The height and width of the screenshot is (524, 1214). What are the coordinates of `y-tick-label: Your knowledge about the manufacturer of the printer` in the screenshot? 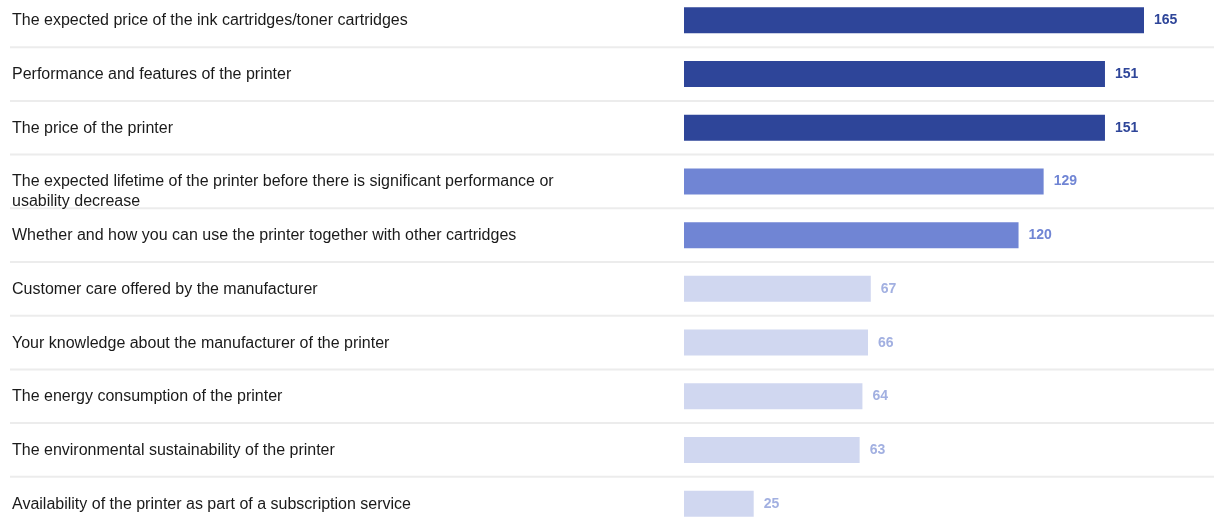 It's located at (201, 342).